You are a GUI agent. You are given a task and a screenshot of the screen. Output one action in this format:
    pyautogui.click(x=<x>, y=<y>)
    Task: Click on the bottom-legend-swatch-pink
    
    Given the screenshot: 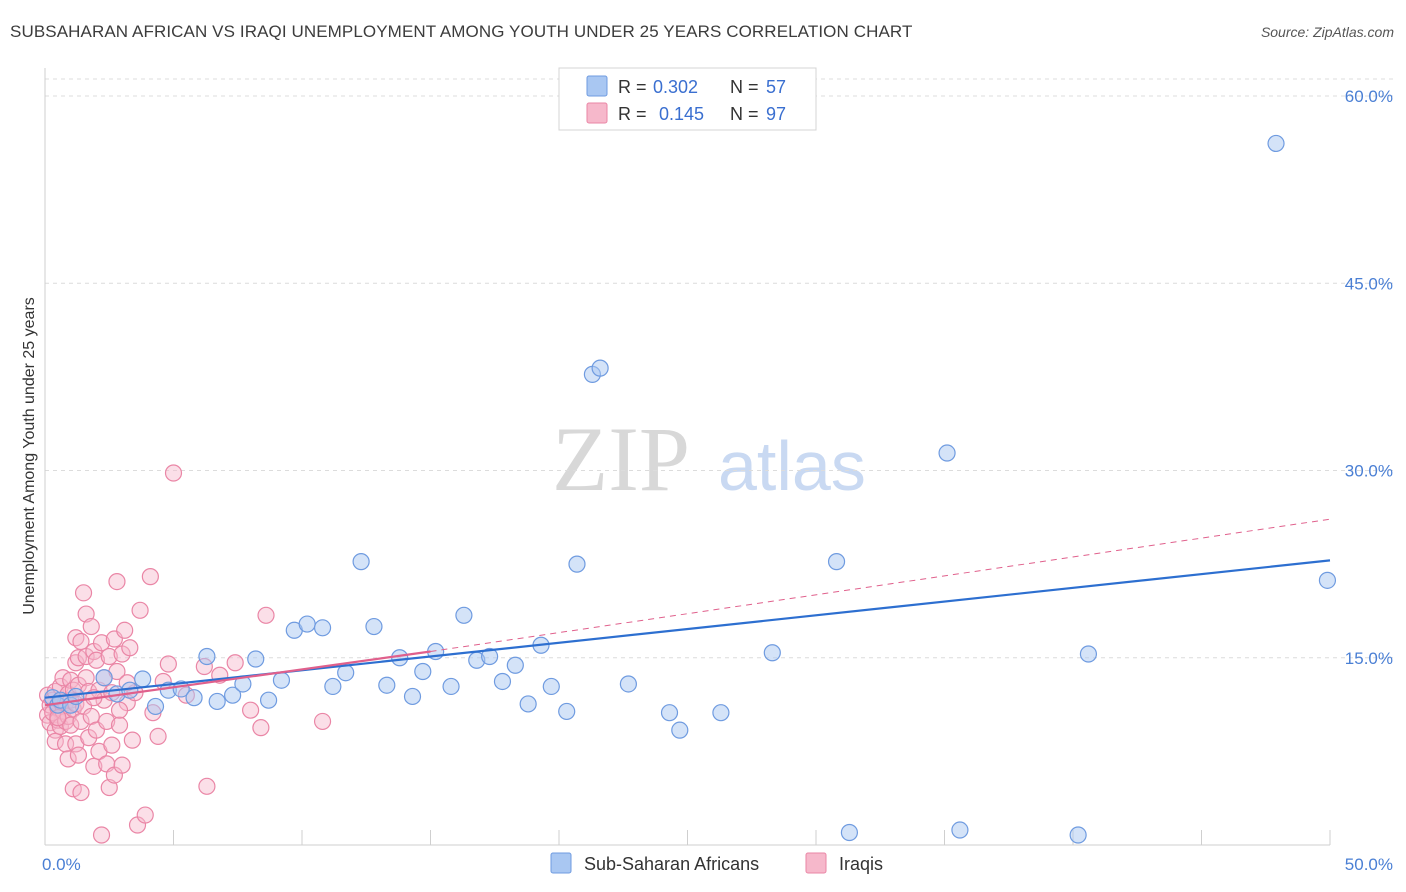 What is the action you would take?
    pyautogui.click(x=816, y=863)
    